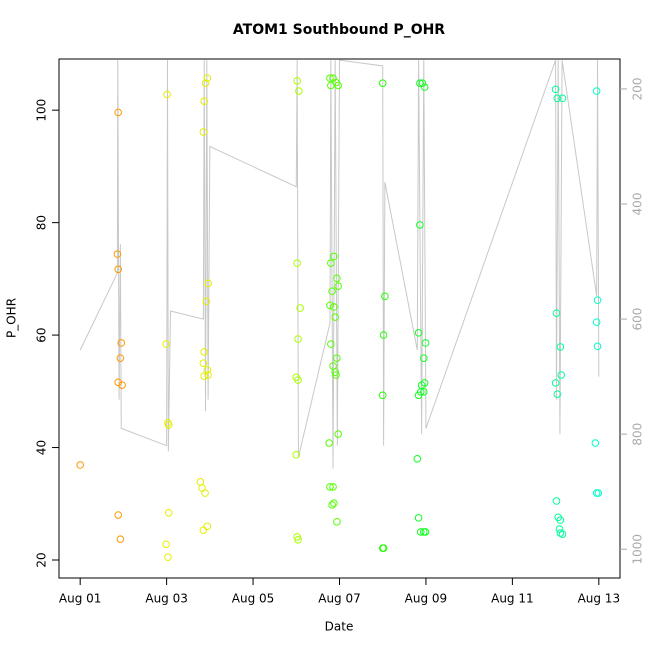 Image resolution: width=650 pixels, height=650 pixels. I want to click on x-tick-label: Aug 13, so click(599, 599).